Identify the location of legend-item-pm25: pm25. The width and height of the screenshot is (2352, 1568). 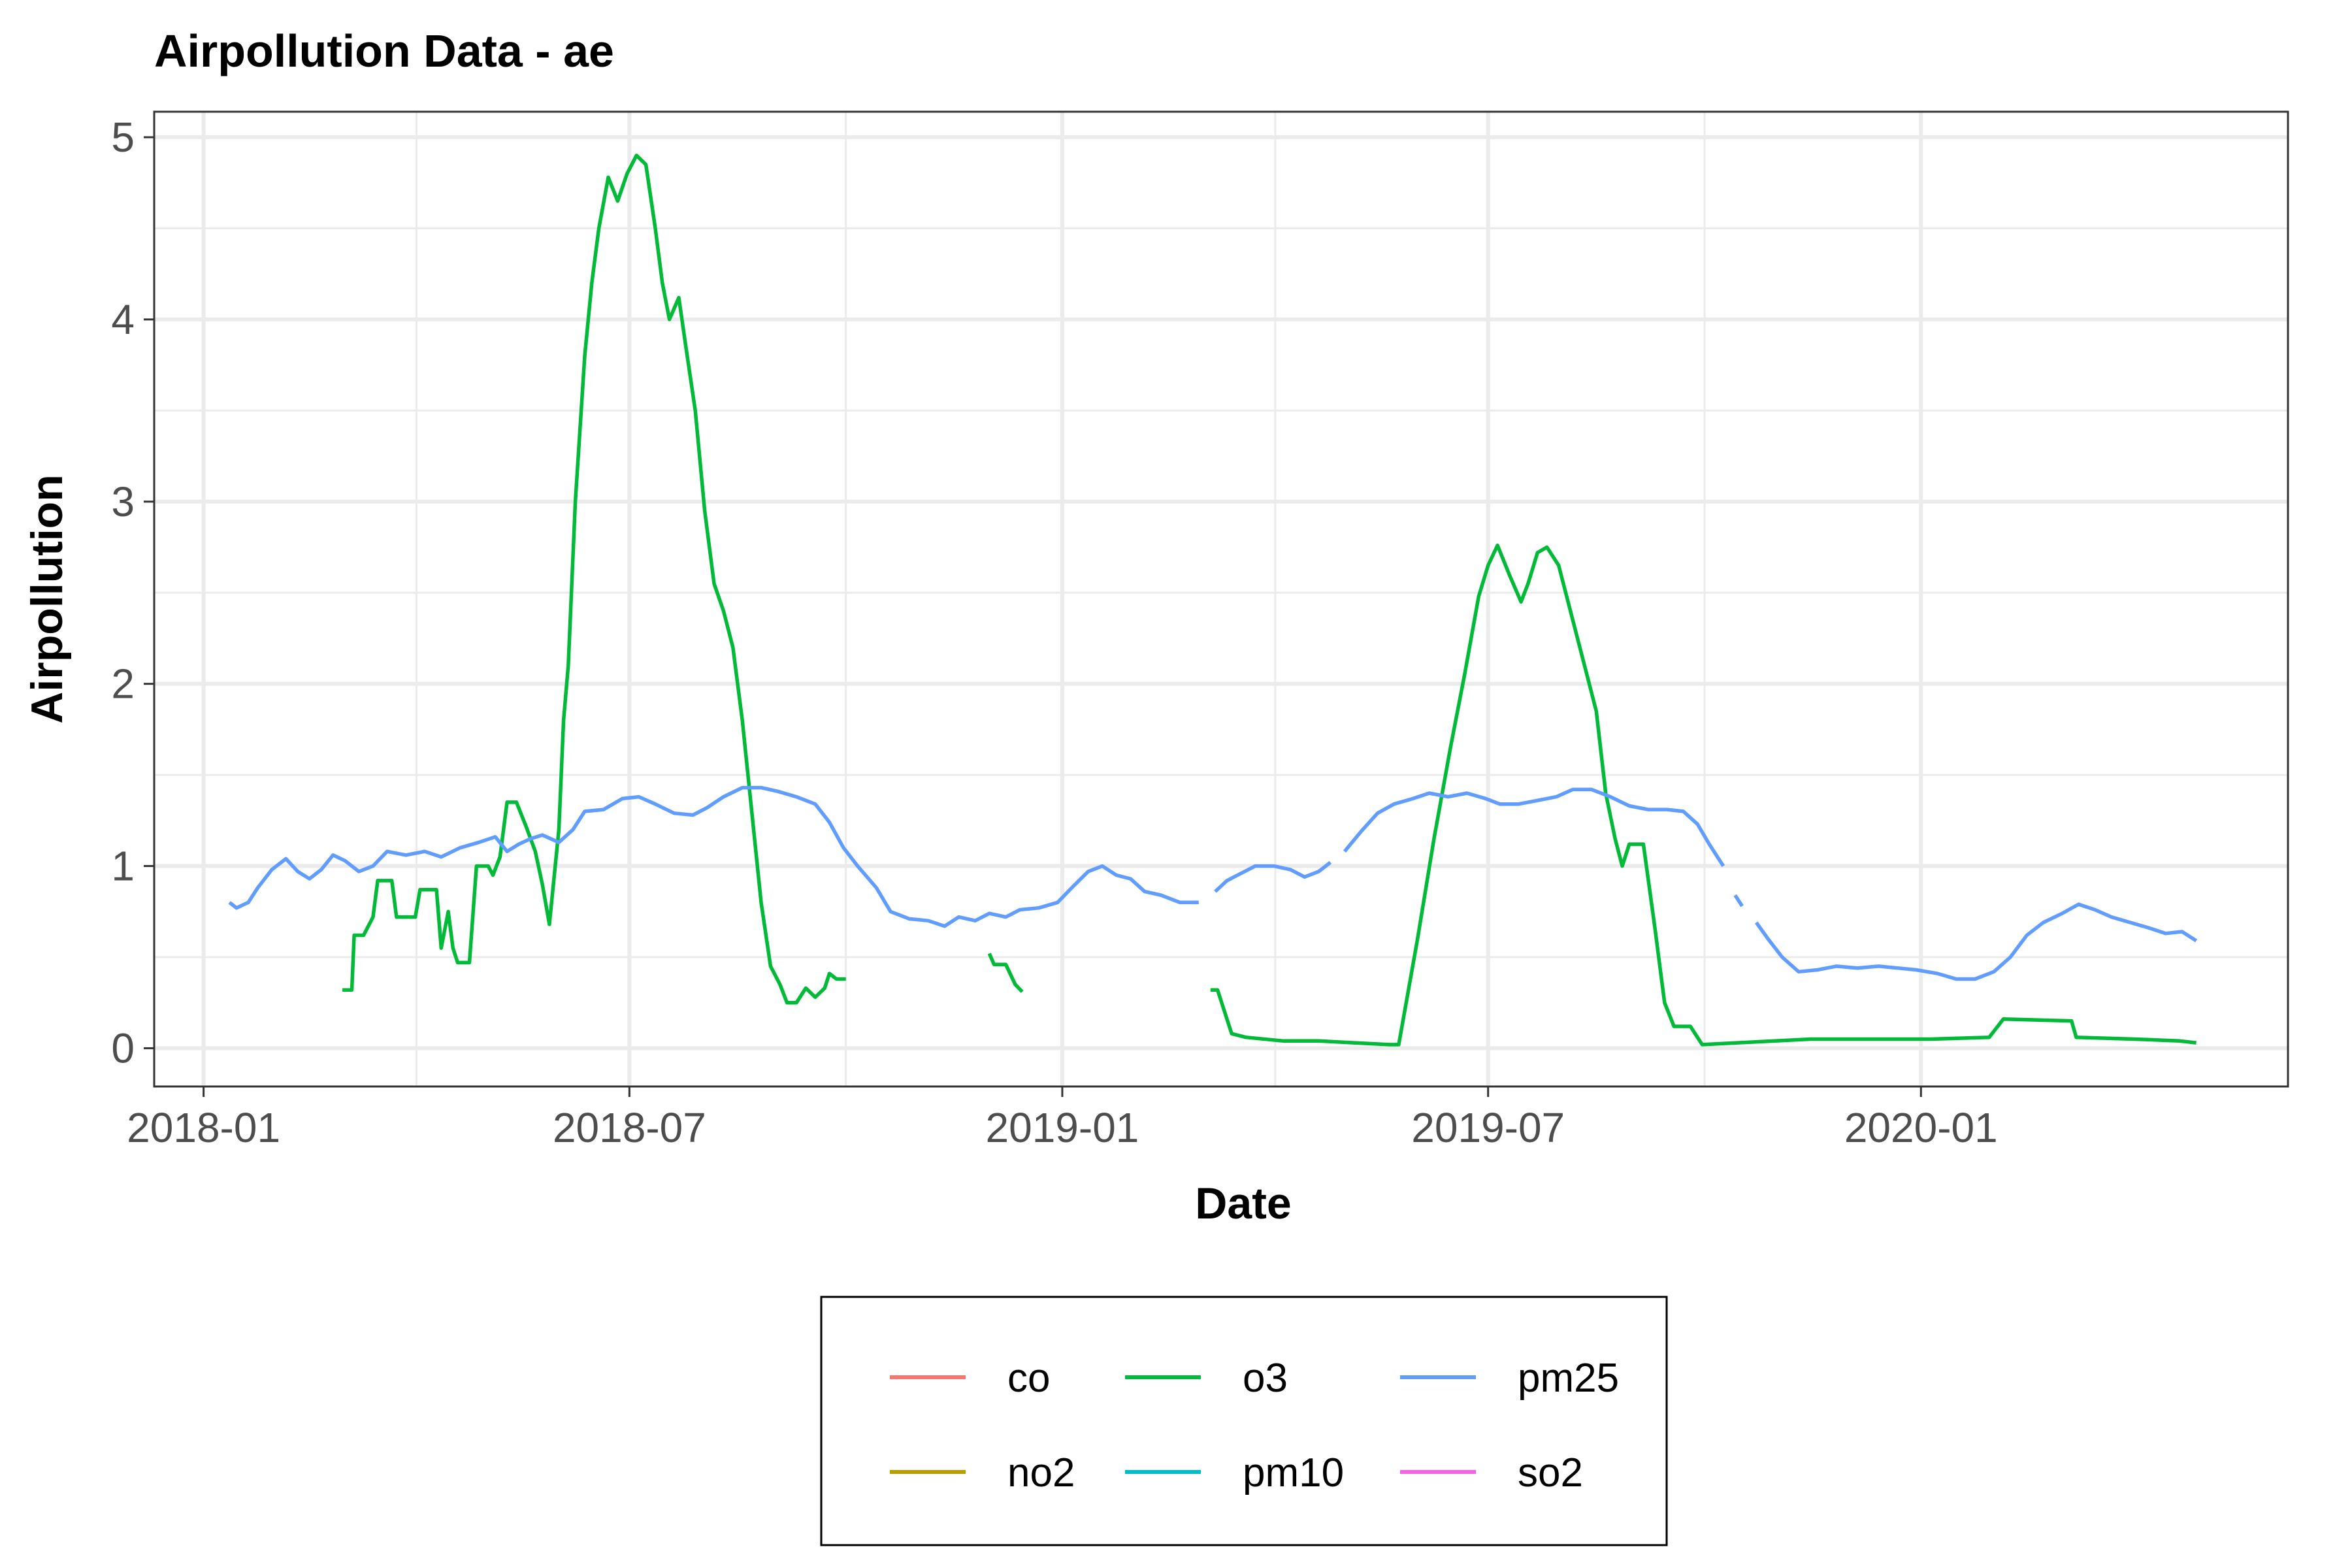
(1509, 1378).